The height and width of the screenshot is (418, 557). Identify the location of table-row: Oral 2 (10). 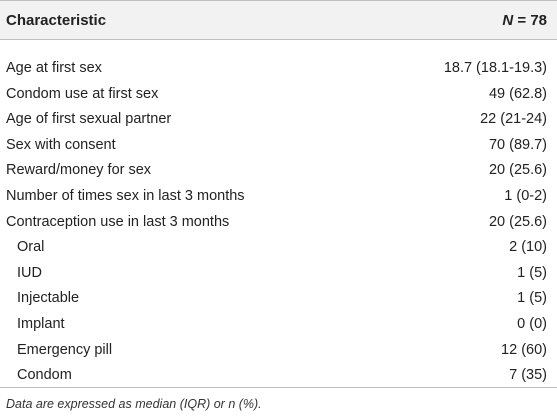
(278, 248).